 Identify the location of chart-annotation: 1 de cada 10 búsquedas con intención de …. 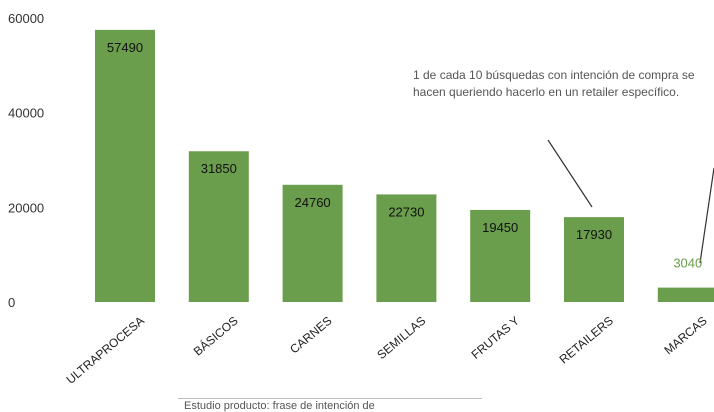
(554, 83).